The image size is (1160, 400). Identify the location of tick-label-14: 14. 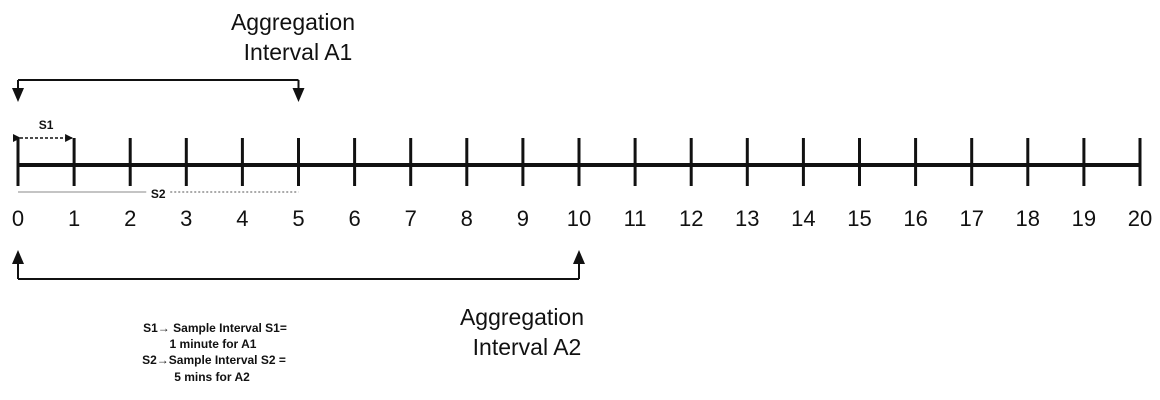
(803, 218).